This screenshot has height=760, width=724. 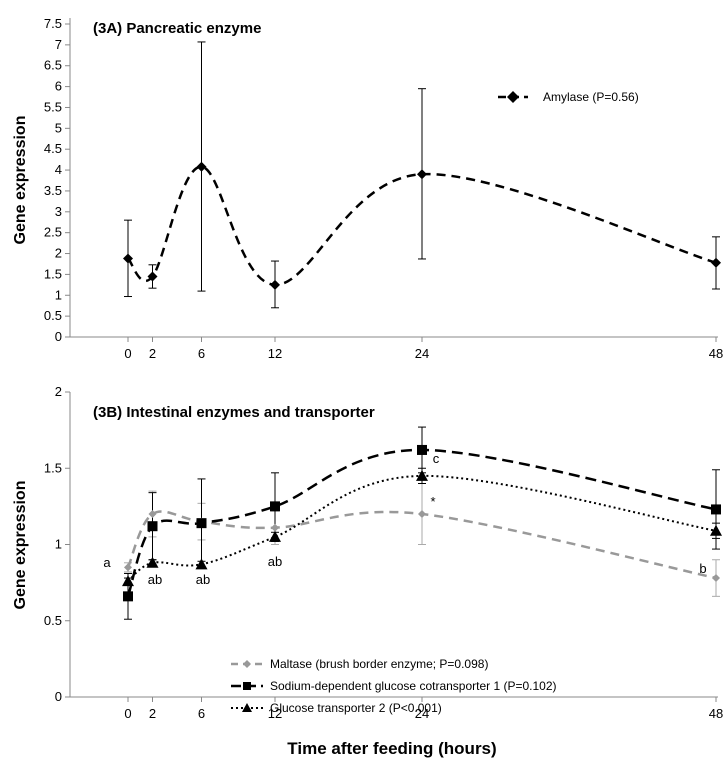 What do you see at coordinates (53, 232) in the screenshot?
I see `y-tick-label: 2.5` at bounding box center [53, 232].